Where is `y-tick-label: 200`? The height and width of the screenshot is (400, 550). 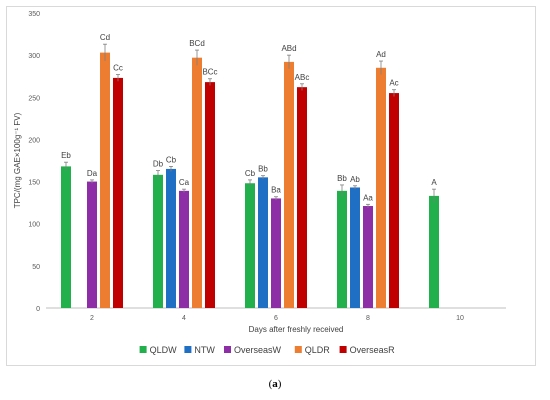 y-tick-label: 200 is located at coordinates (34, 140).